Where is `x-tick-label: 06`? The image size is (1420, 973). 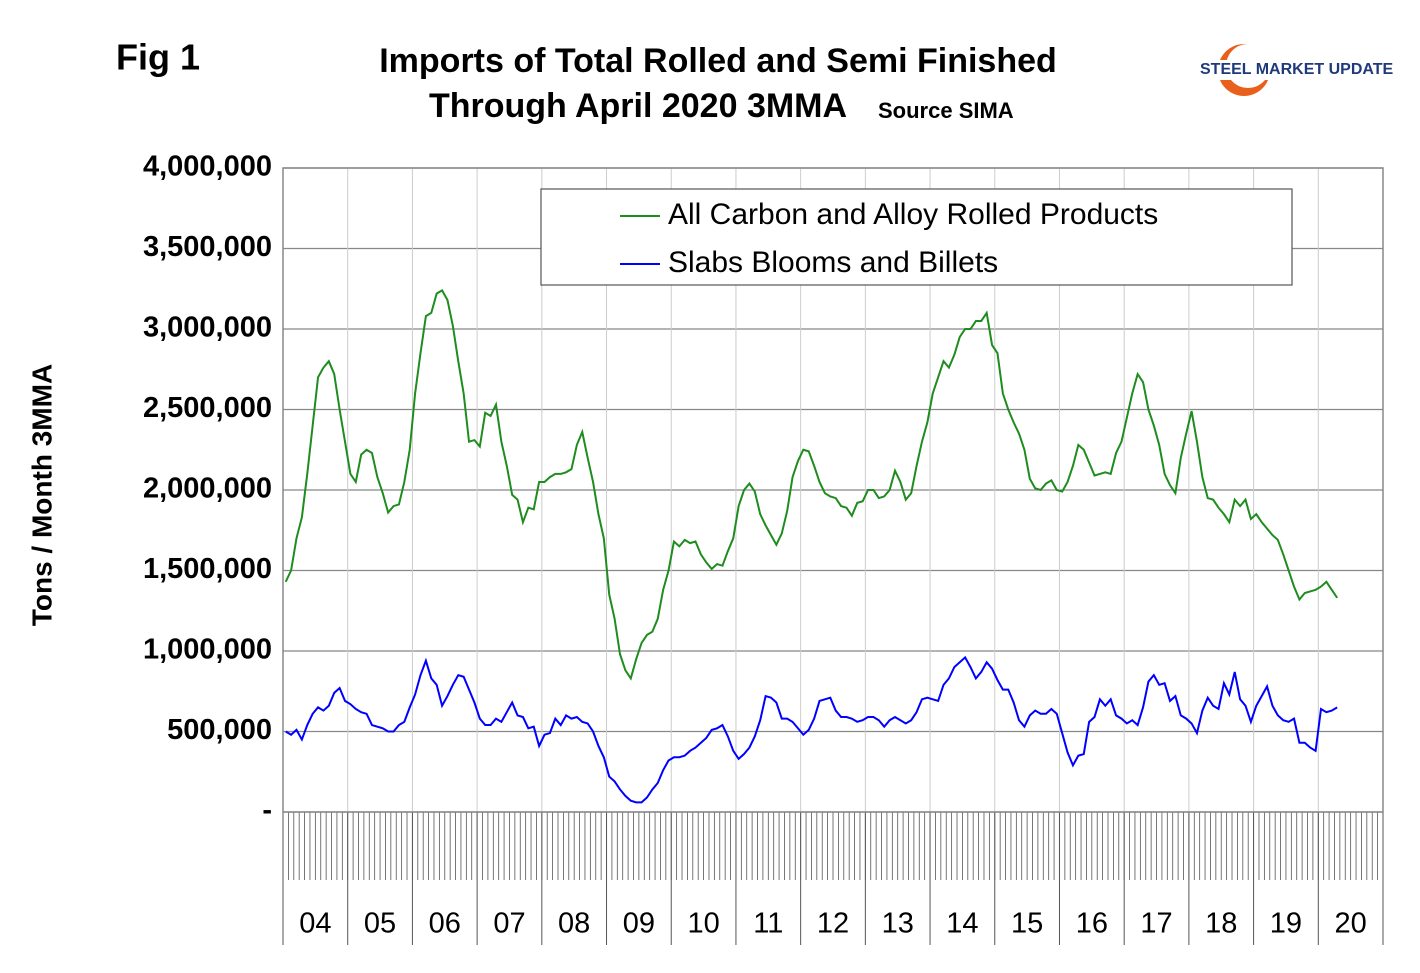 x-tick-label: 06 is located at coordinates (445, 924).